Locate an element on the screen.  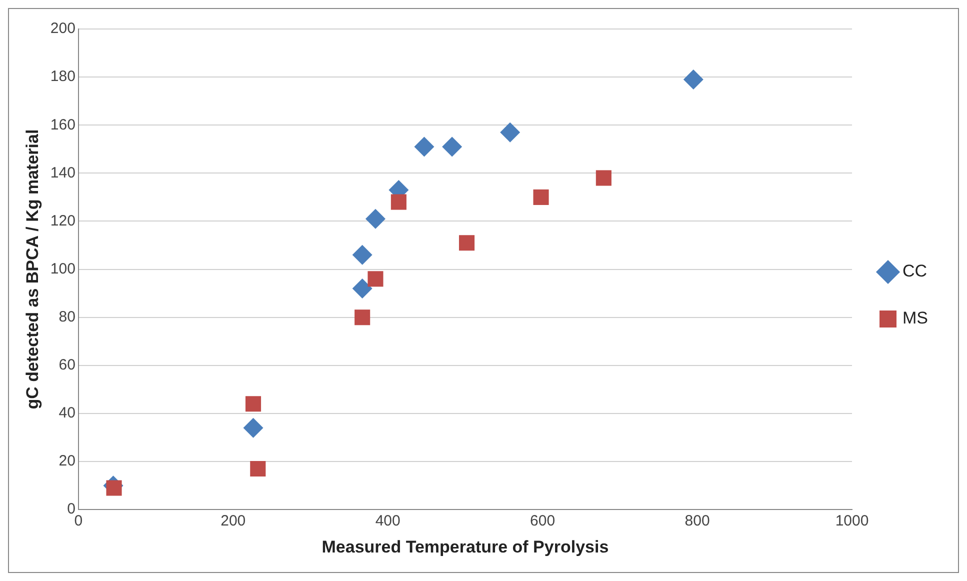
y-tick-label: 160 is located at coordinates (63, 125).